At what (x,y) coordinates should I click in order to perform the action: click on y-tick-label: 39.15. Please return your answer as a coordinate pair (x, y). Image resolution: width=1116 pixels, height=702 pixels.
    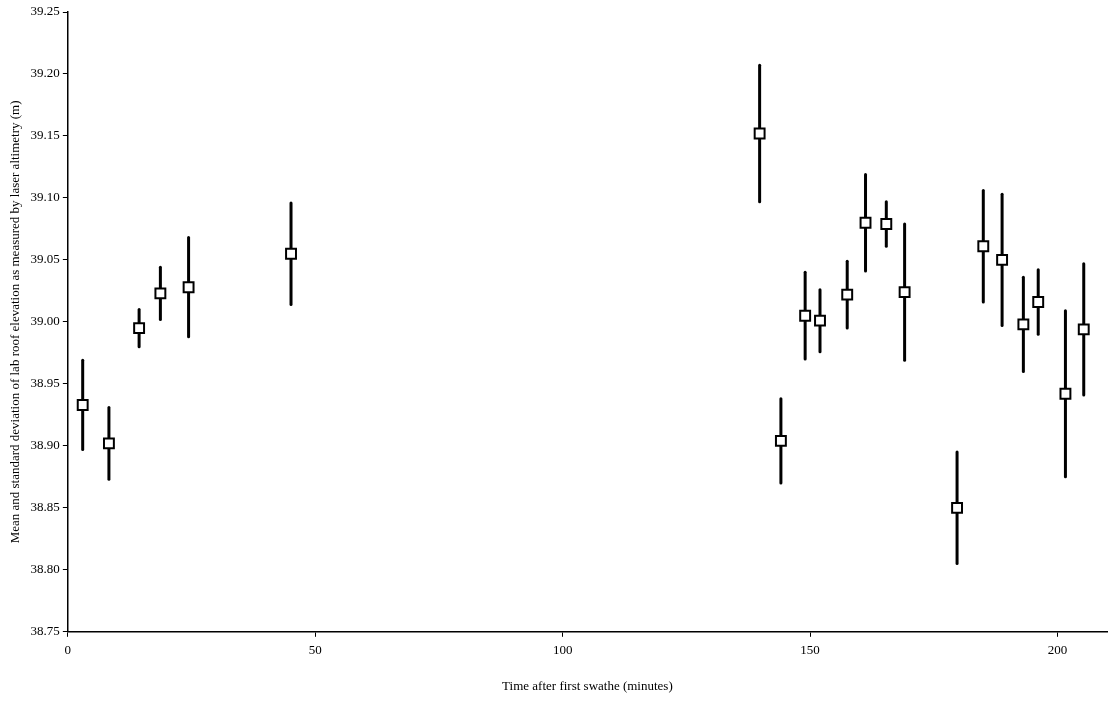
    Looking at the image, I should click on (45, 135).